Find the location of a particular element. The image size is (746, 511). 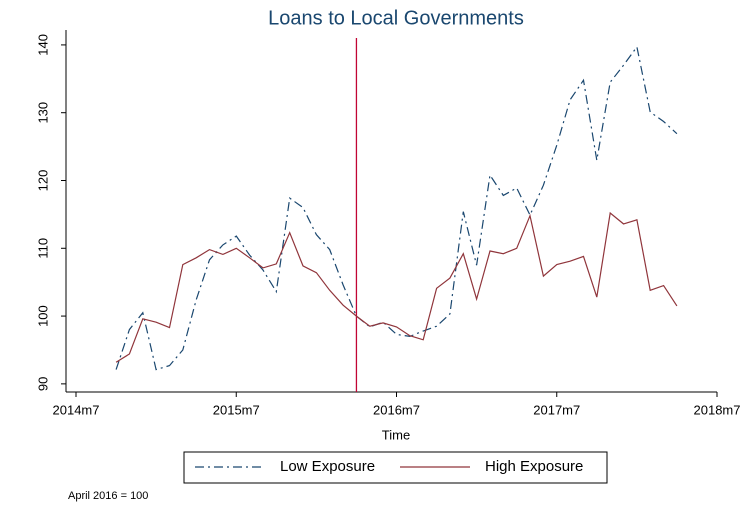

y-tick-label: 110 is located at coordinates (42, 248).